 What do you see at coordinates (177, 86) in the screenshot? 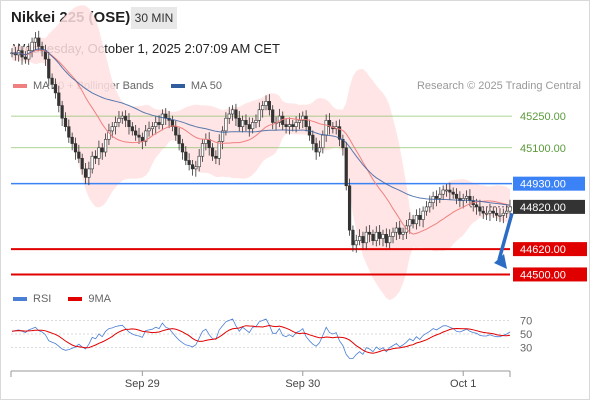
I see `ma50-swatch` at bounding box center [177, 86].